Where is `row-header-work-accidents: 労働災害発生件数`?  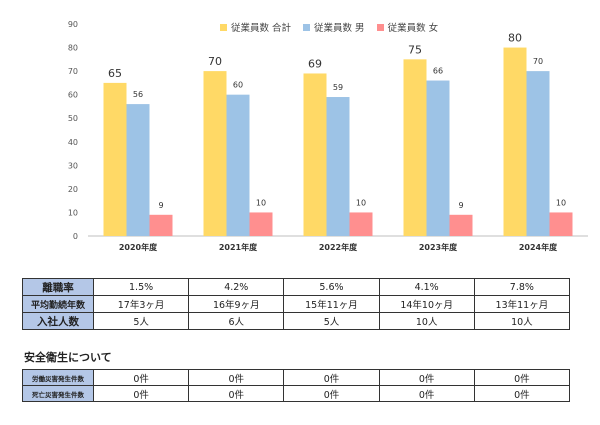 row-header-work-accidents: 労働災害発生件数 is located at coordinates (58, 377).